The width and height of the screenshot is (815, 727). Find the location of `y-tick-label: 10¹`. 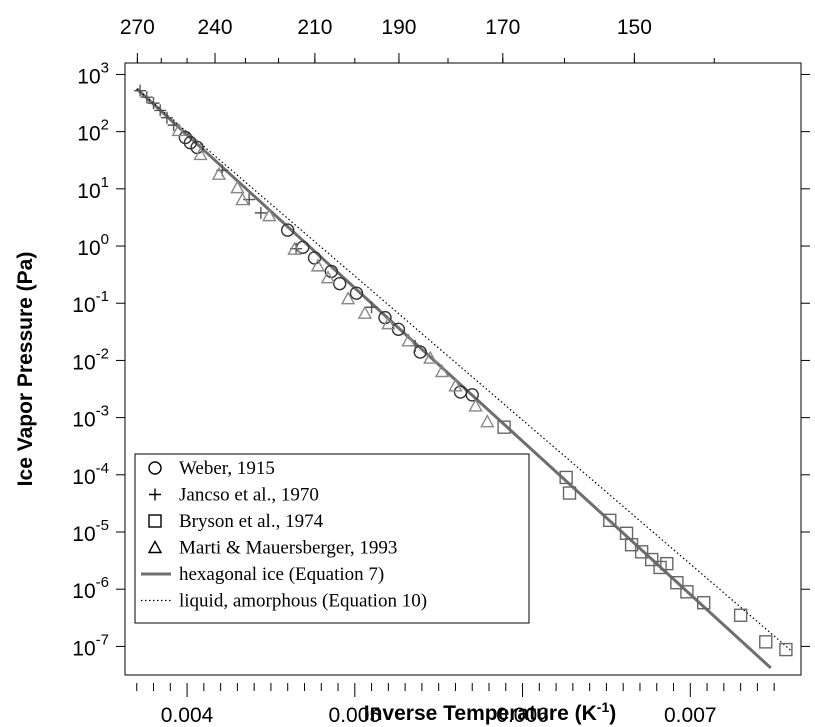

y-tick-label: 10¹ is located at coordinates (93, 188).